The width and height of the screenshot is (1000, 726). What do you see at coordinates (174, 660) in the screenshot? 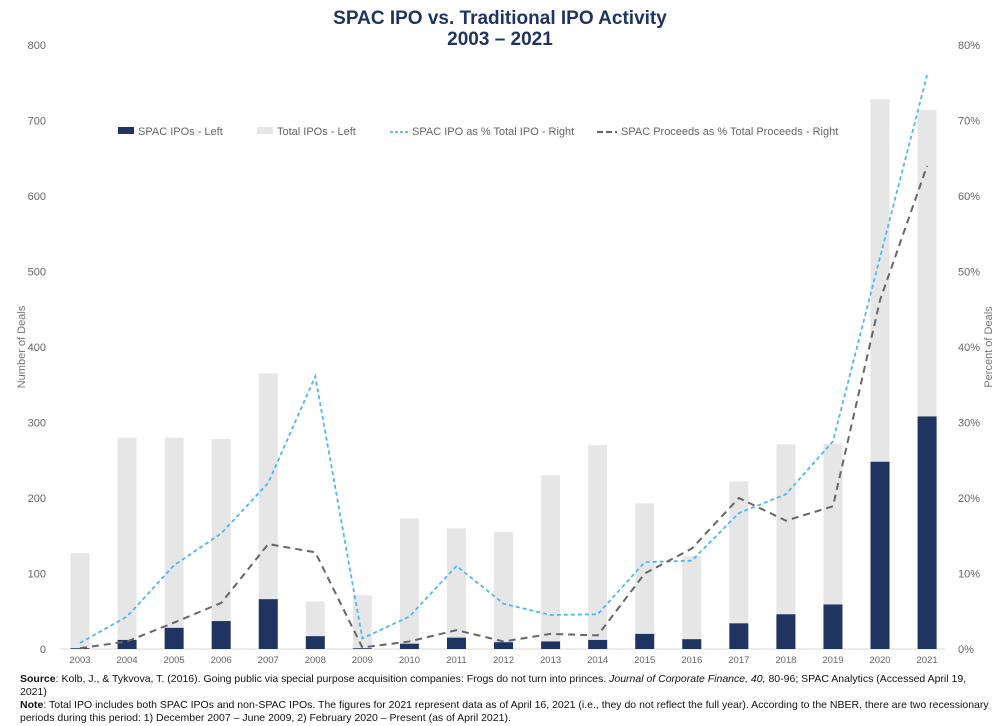
I see `x-tick-label: 2005` at bounding box center [174, 660].